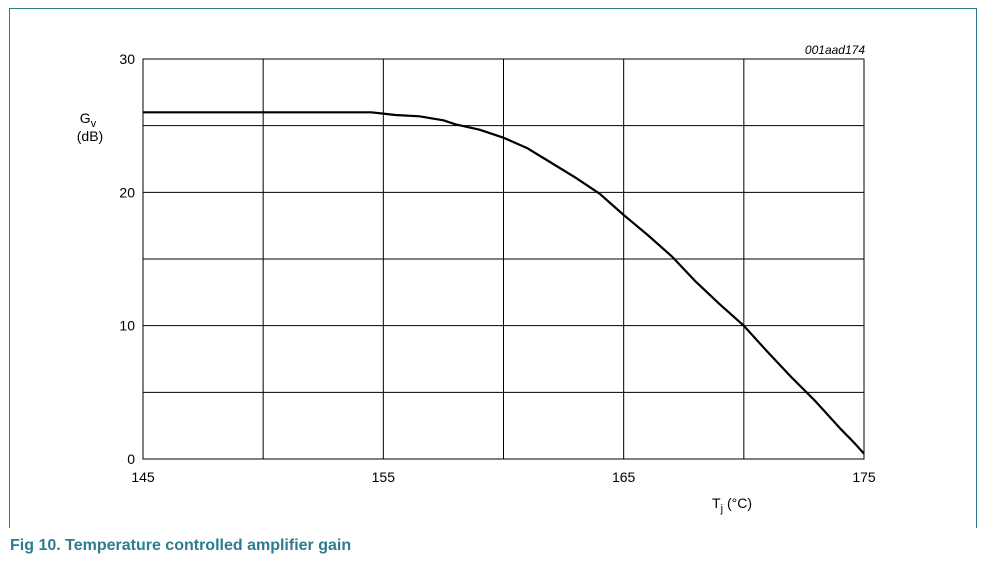 The height and width of the screenshot is (569, 986). Describe the element at coordinates (721, 509) in the screenshot. I see `x-axis-subscript: j` at that location.